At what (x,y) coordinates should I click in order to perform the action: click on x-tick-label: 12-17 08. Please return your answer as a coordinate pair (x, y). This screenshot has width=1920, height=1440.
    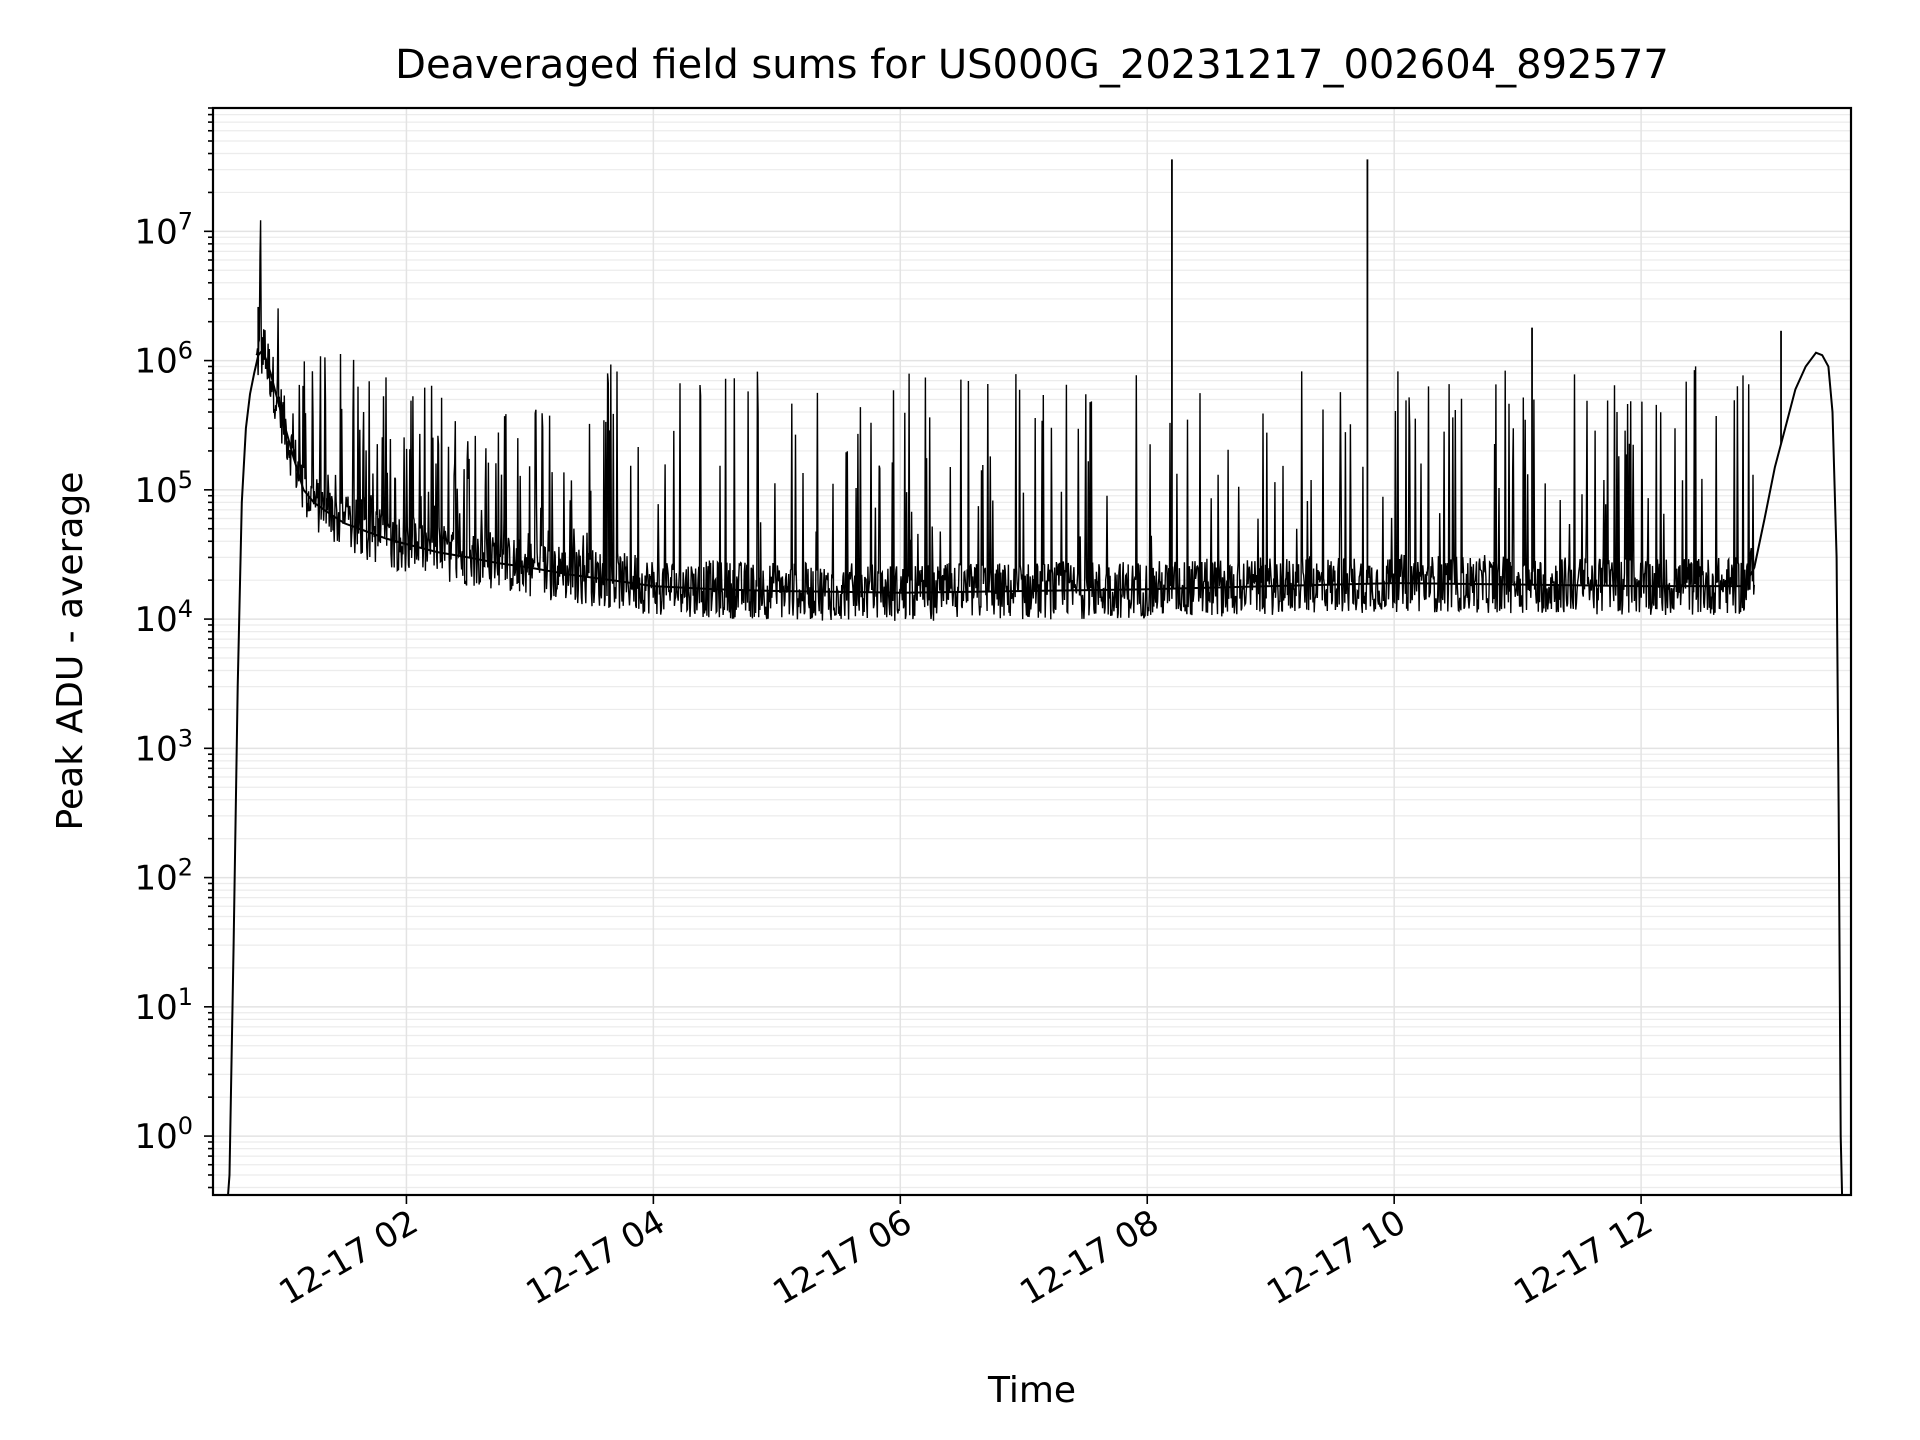
    Looking at the image, I should click on (1089, 1257).